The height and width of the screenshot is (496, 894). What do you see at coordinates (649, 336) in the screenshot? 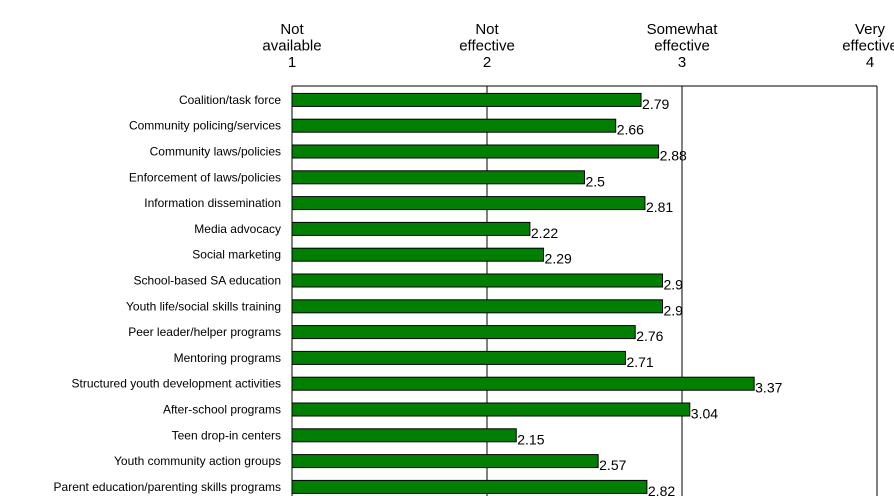
I see `value-label: 2.76` at bounding box center [649, 336].